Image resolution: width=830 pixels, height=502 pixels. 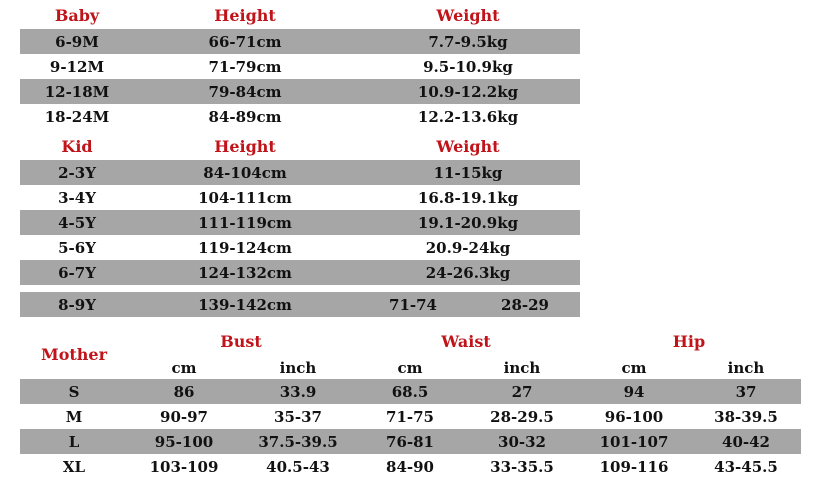 I want to click on size-cell: 9-12M, so click(x=77, y=67).